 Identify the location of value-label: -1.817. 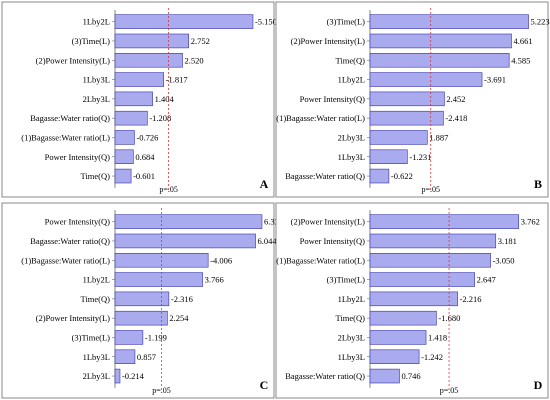
(177, 80).